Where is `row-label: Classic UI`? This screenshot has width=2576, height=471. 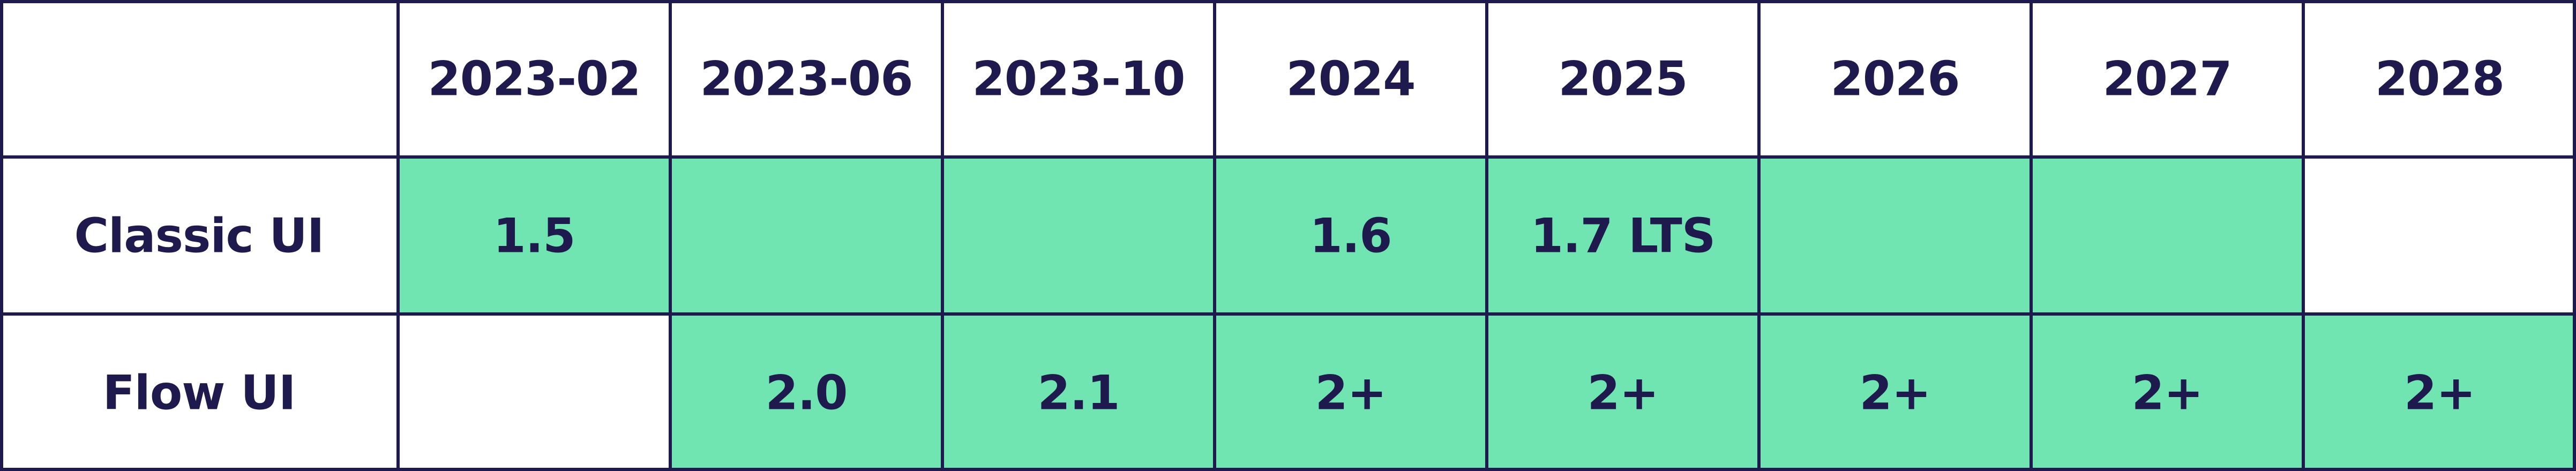
row-label: Classic UI is located at coordinates (199, 236).